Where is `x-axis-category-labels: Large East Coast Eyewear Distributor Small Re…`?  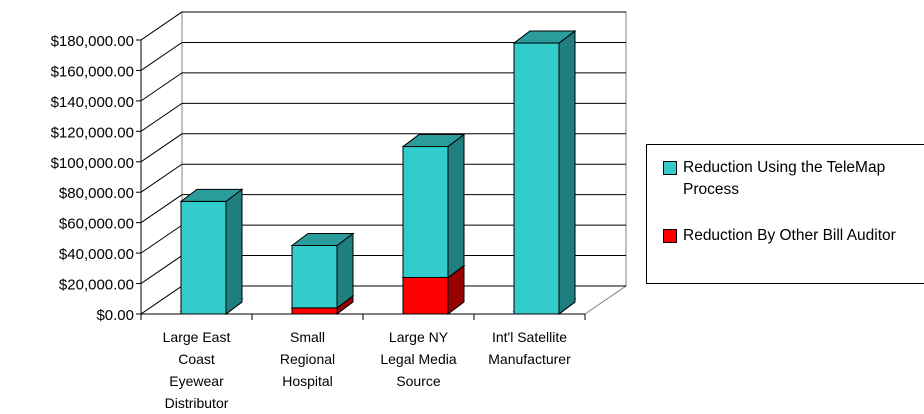
x-axis-category-labels: Large East Coast Eyewear Distributor Small Re… is located at coordinates (363, 362).